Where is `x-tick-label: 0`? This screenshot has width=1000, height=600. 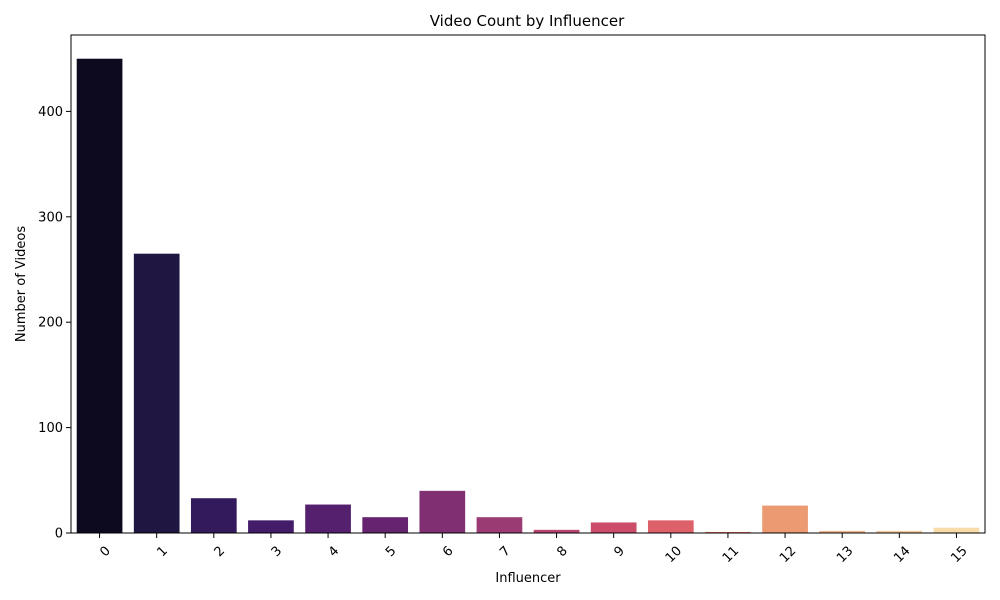 x-tick-label: 0 is located at coordinates (105, 552).